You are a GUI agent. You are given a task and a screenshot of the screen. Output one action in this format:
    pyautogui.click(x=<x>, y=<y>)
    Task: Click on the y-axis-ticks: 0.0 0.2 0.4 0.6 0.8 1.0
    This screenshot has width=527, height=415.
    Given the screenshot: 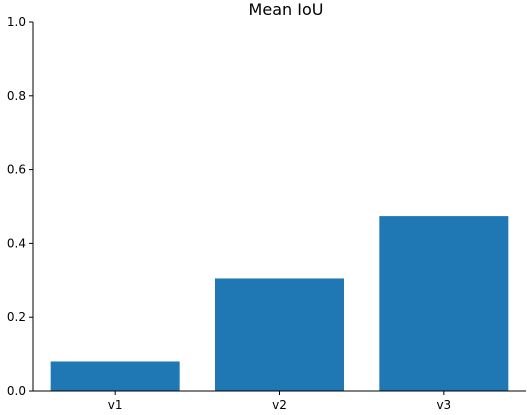 What is the action you would take?
    pyautogui.click(x=20, y=206)
    